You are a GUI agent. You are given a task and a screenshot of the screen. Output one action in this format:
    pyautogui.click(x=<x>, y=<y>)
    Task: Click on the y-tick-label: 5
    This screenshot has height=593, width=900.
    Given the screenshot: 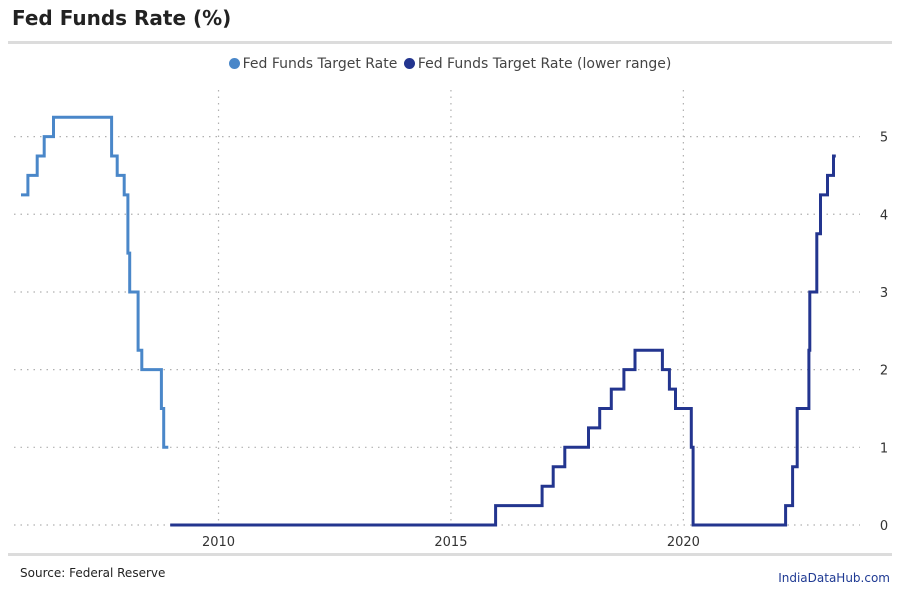 What is the action you would take?
    pyautogui.click(x=884, y=138)
    